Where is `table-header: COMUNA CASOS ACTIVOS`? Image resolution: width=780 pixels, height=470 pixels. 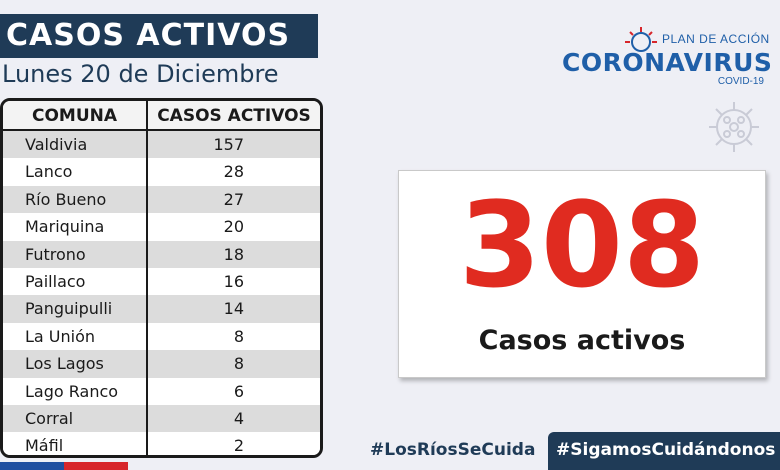
table-header: COMUNA CASOS ACTIVOS is located at coordinates (161, 116).